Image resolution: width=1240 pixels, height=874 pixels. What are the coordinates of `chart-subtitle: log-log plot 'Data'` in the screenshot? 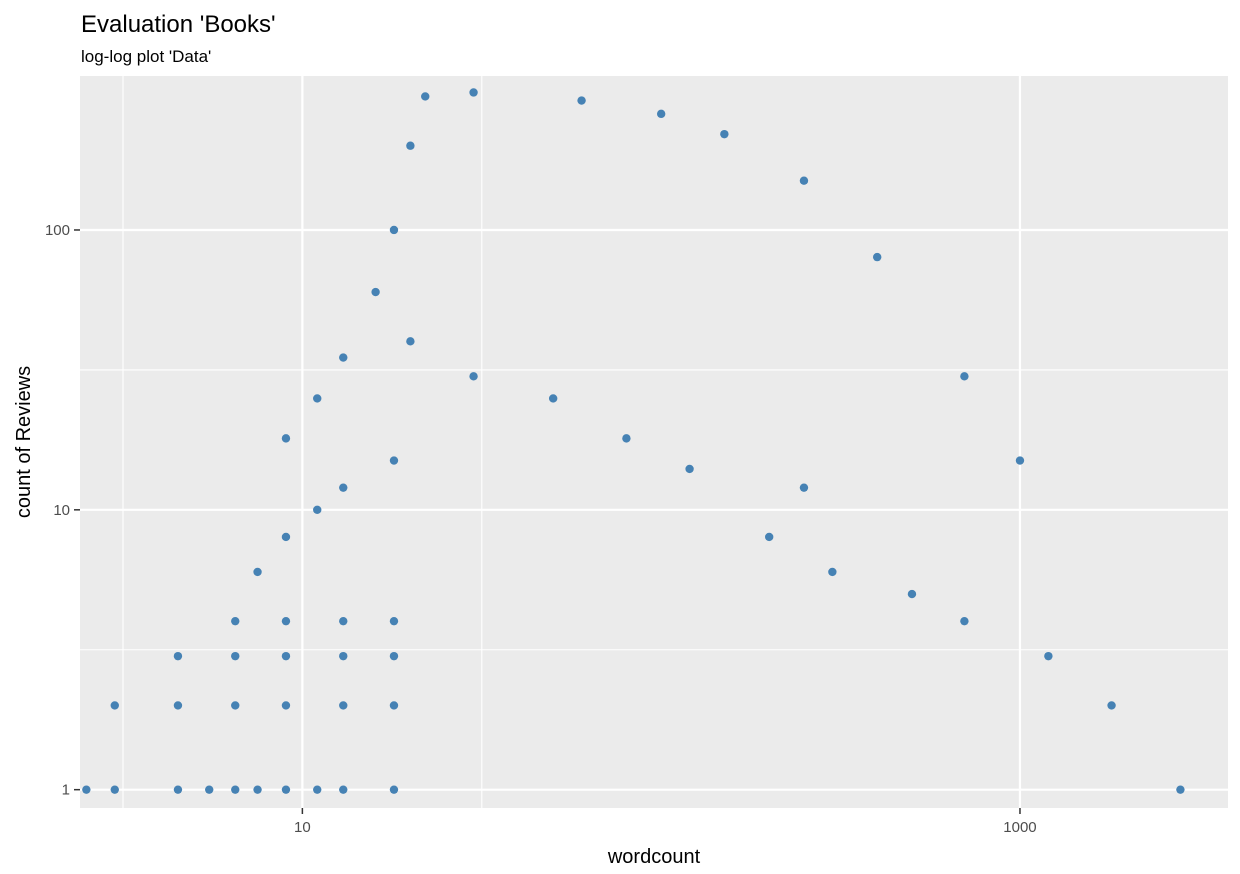 It's located at (146, 56).